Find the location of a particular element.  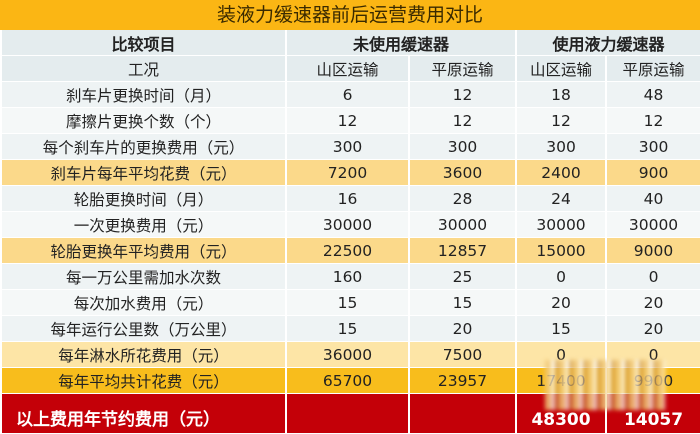

row-label: 每年淋水所花费用（元） is located at coordinates (143, 354).